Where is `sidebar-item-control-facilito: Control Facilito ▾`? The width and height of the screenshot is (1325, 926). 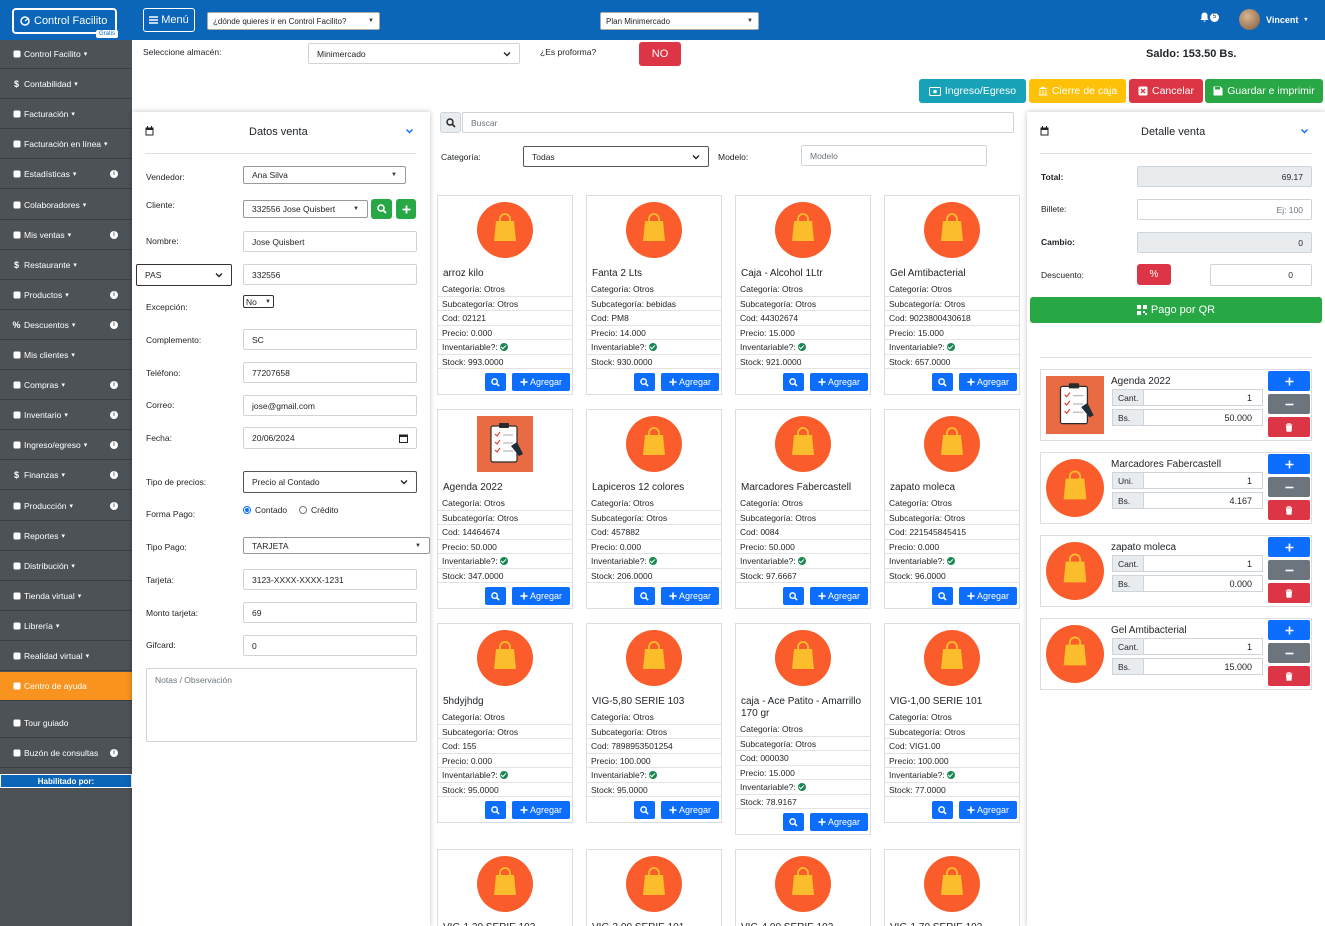 sidebar-item-control-facilito: Control Facilito ▾ is located at coordinates (66, 54).